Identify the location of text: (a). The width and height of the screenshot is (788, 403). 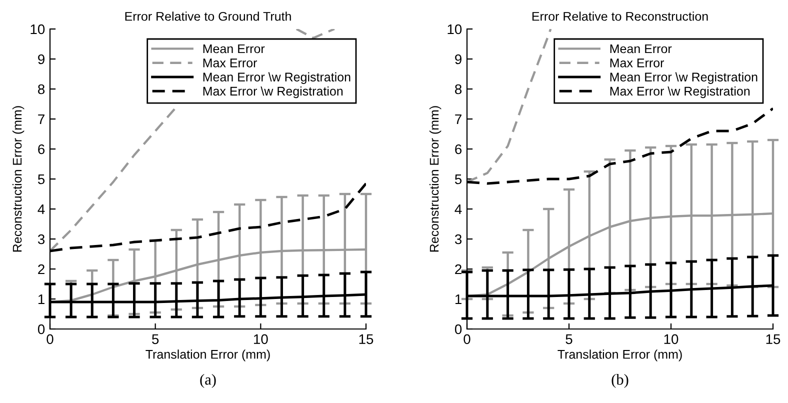
(208, 381).